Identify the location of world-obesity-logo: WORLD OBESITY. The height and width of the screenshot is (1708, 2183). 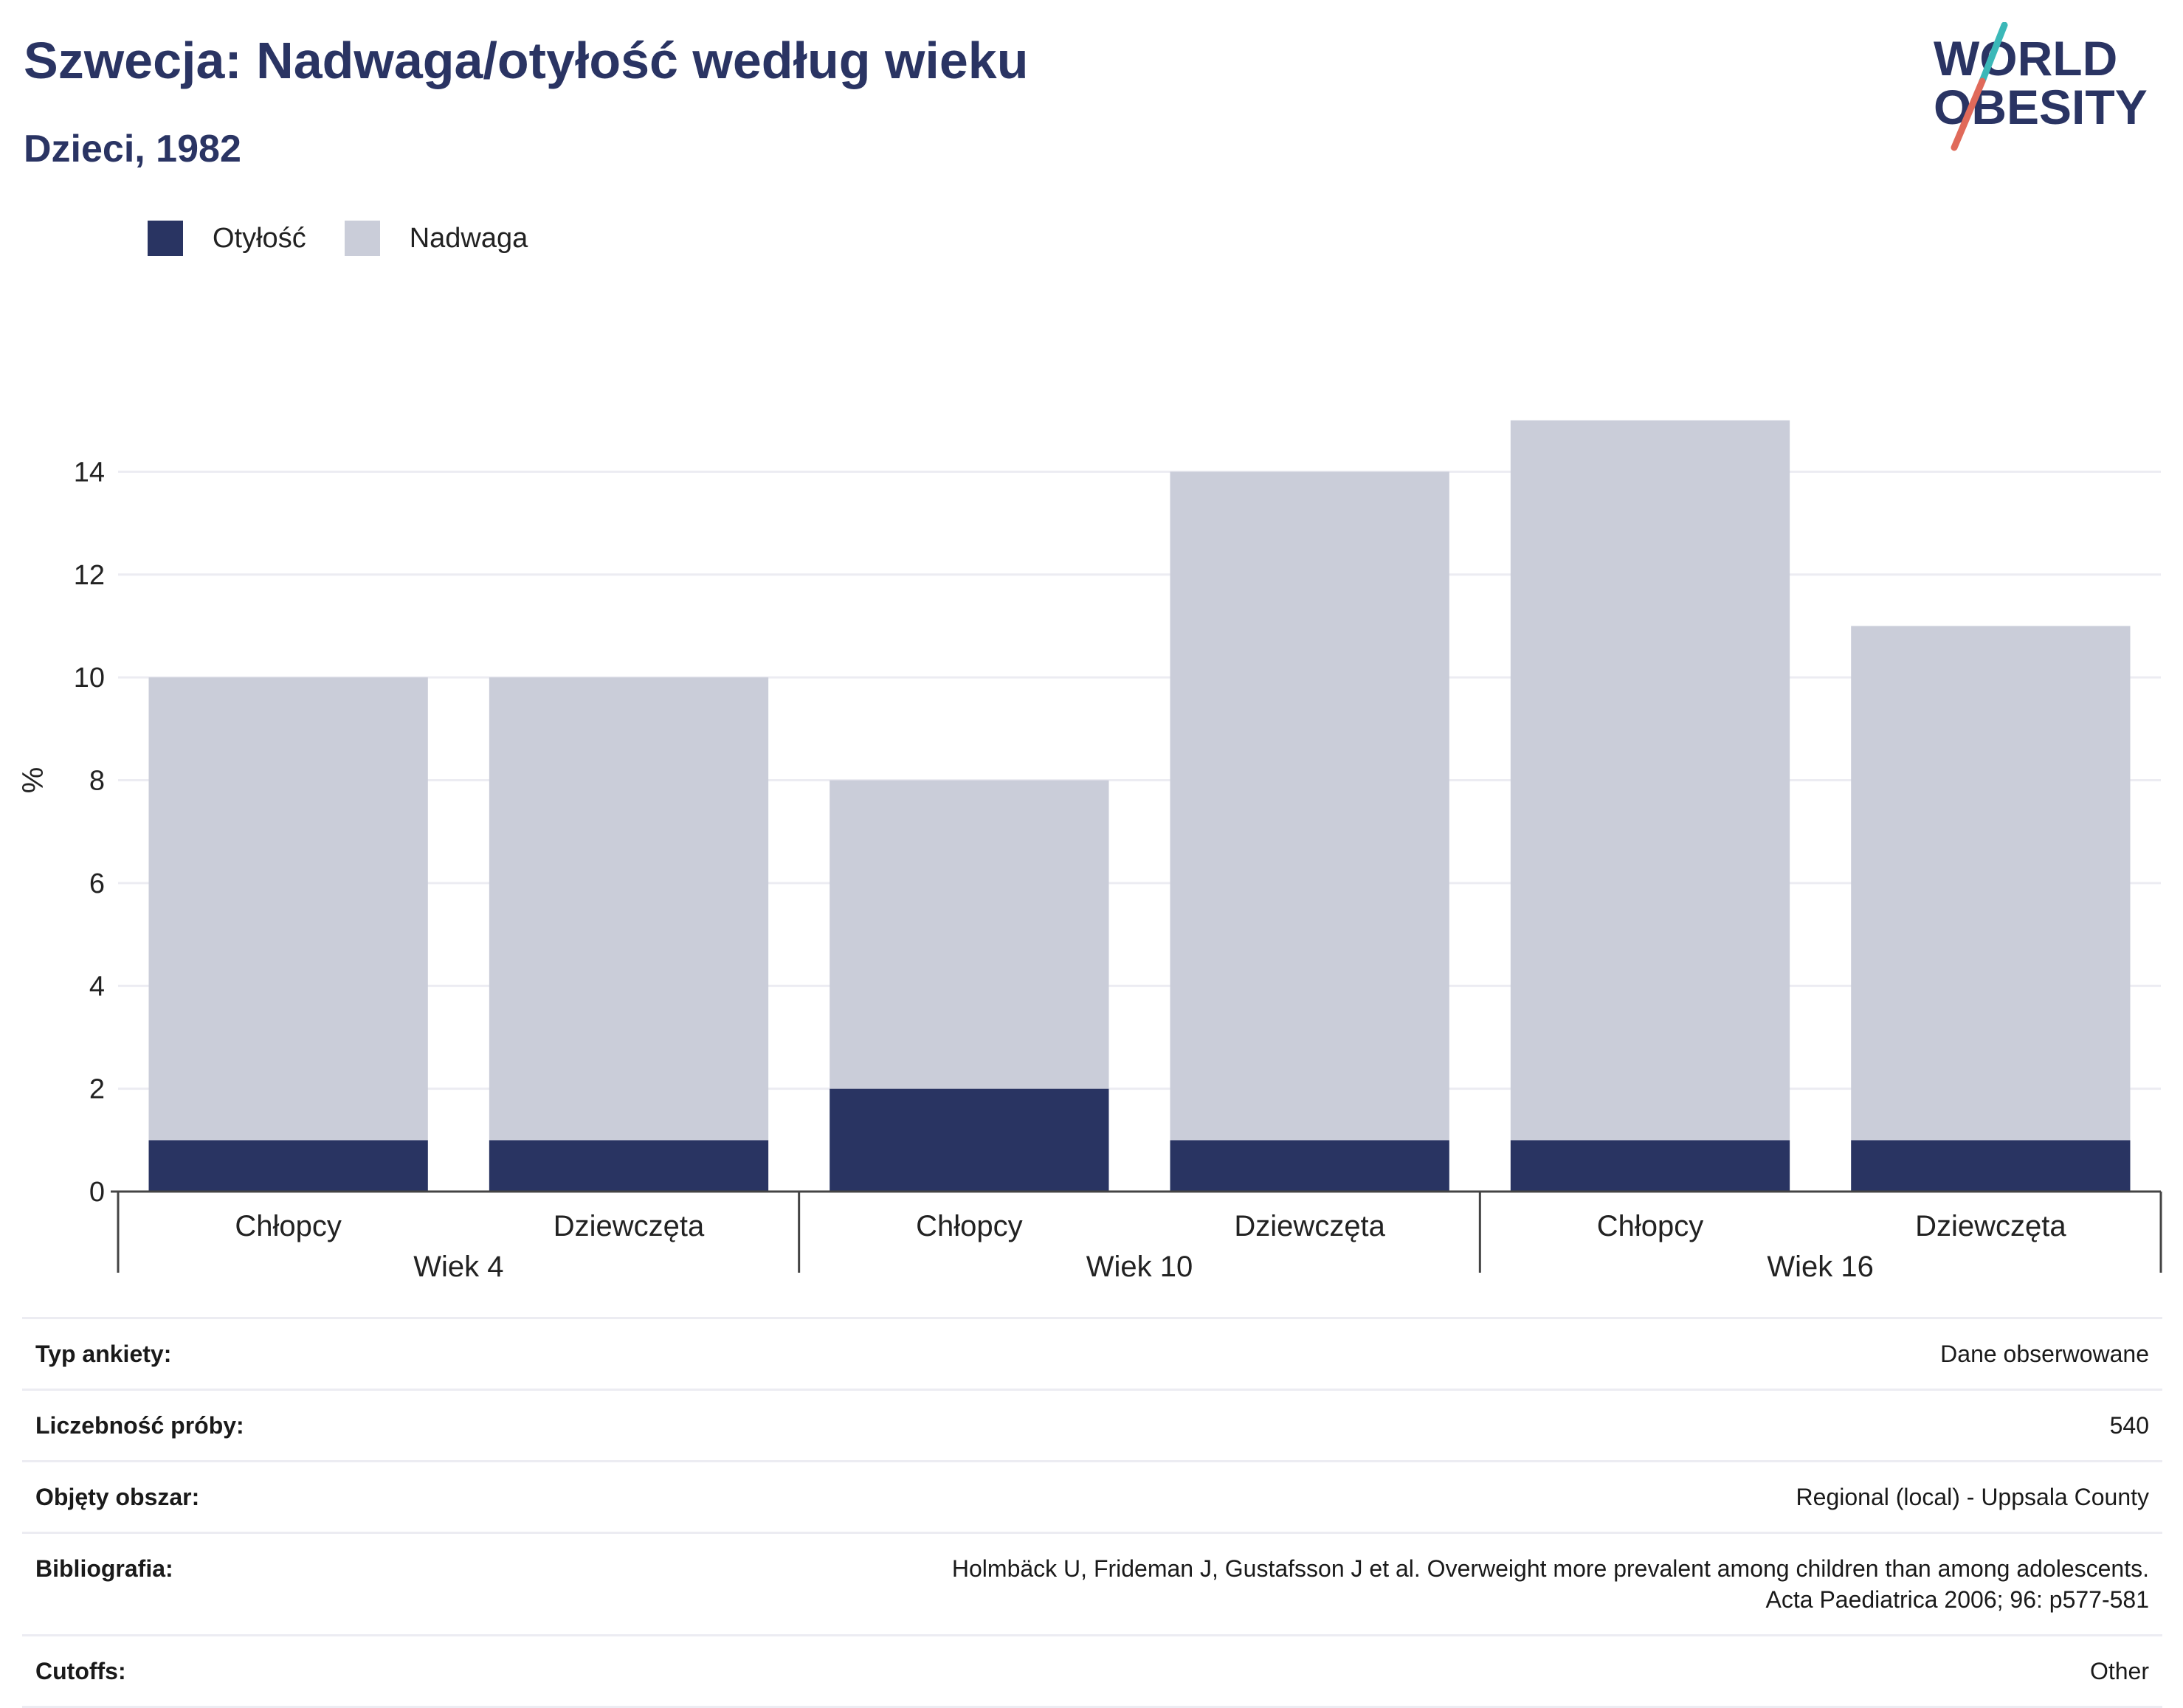
(2041, 86).